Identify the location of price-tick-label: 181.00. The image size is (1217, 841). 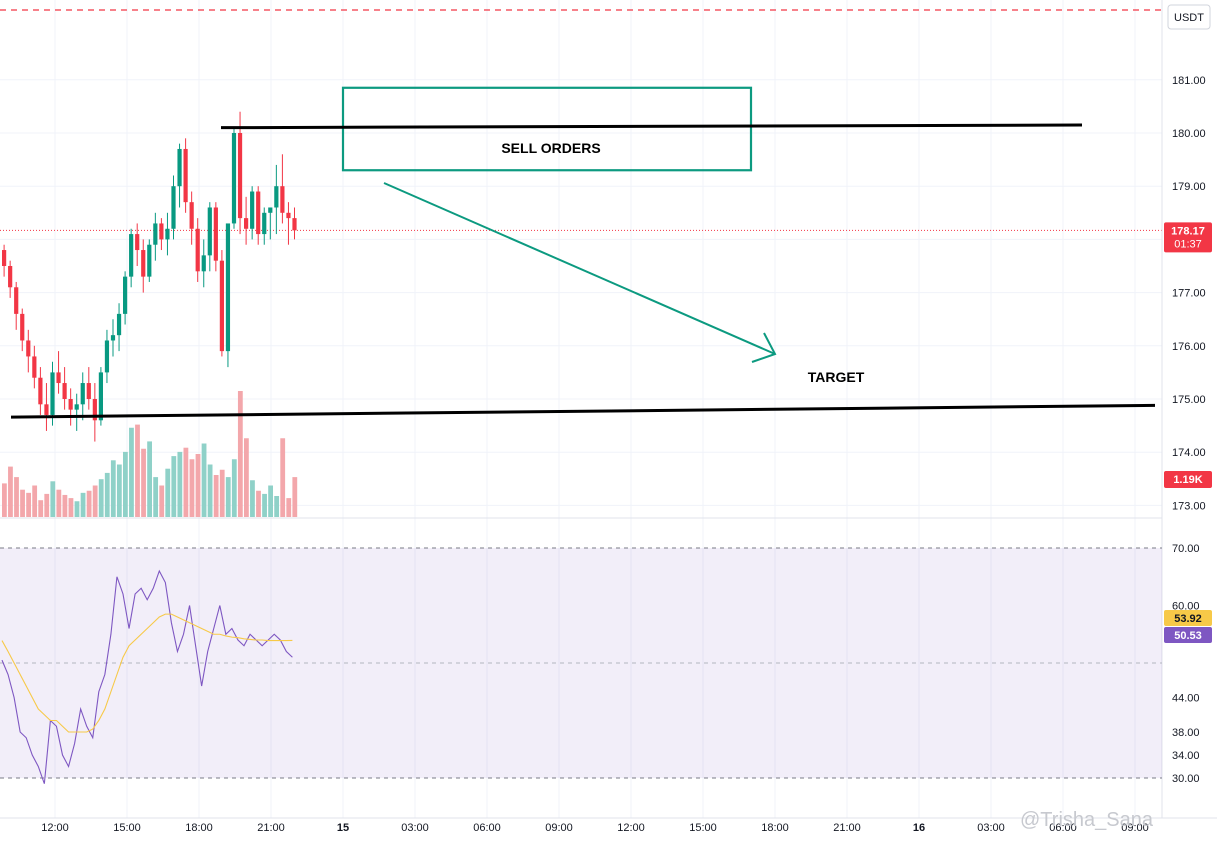
(1189, 81).